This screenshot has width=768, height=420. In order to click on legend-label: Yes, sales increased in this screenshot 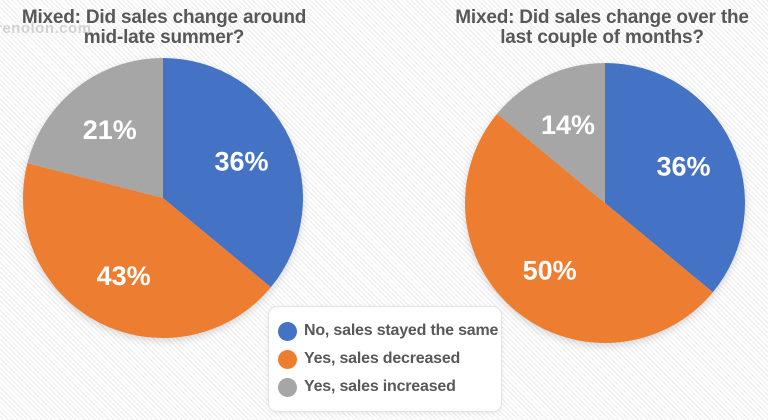, I will do `click(380, 386)`.